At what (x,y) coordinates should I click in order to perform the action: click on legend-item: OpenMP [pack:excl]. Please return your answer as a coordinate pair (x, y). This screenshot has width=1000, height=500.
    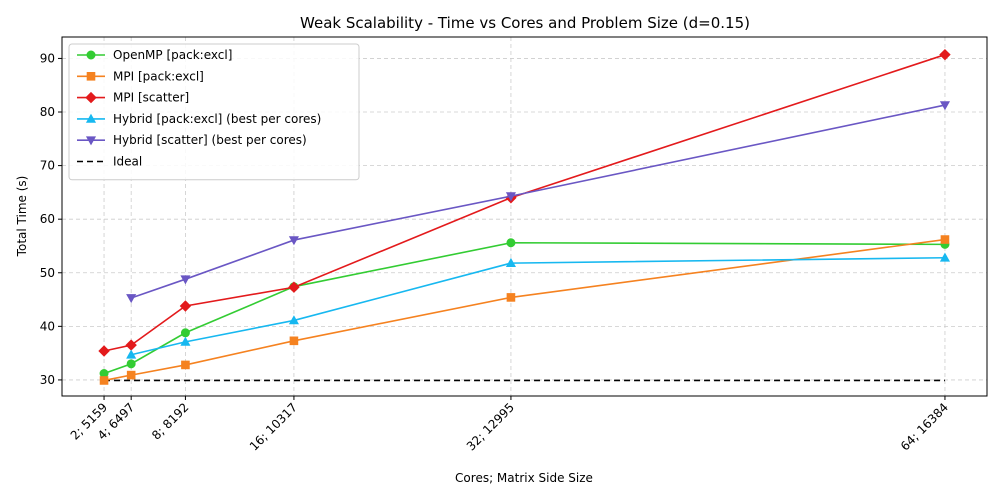
    Looking at the image, I should click on (154, 55).